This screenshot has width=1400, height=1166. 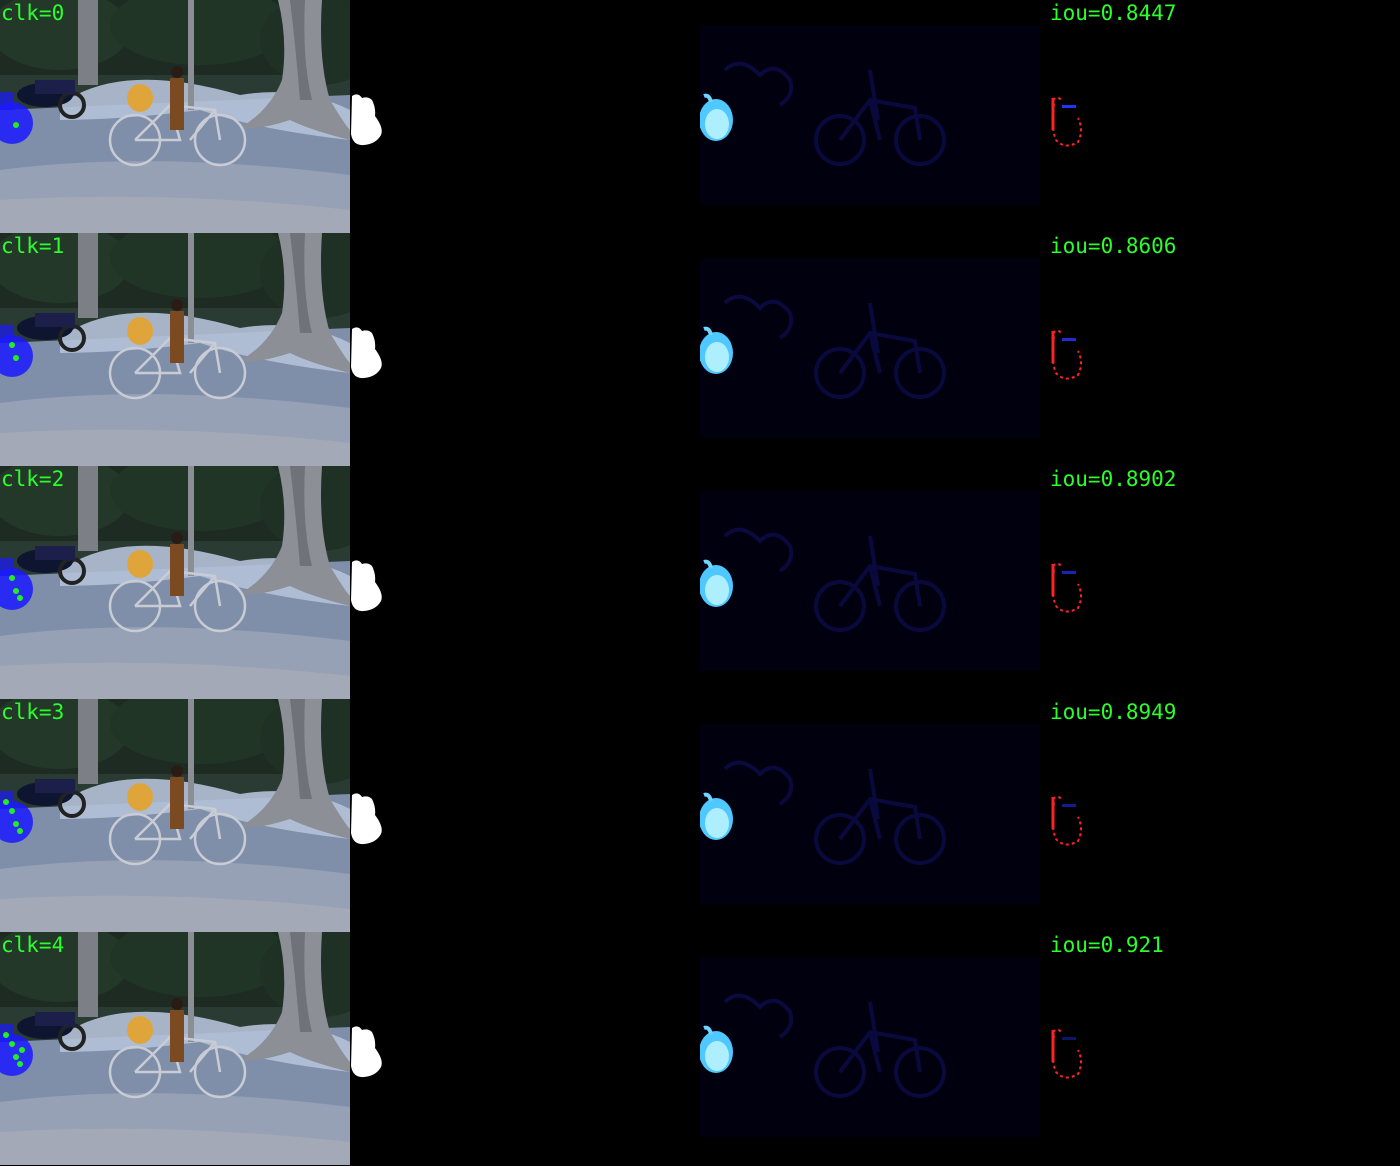 What do you see at coordinates (1113, 246) in the screenshot?
I see `iou-score-label: iou=0.8606` at bounding box center [1113, 246].